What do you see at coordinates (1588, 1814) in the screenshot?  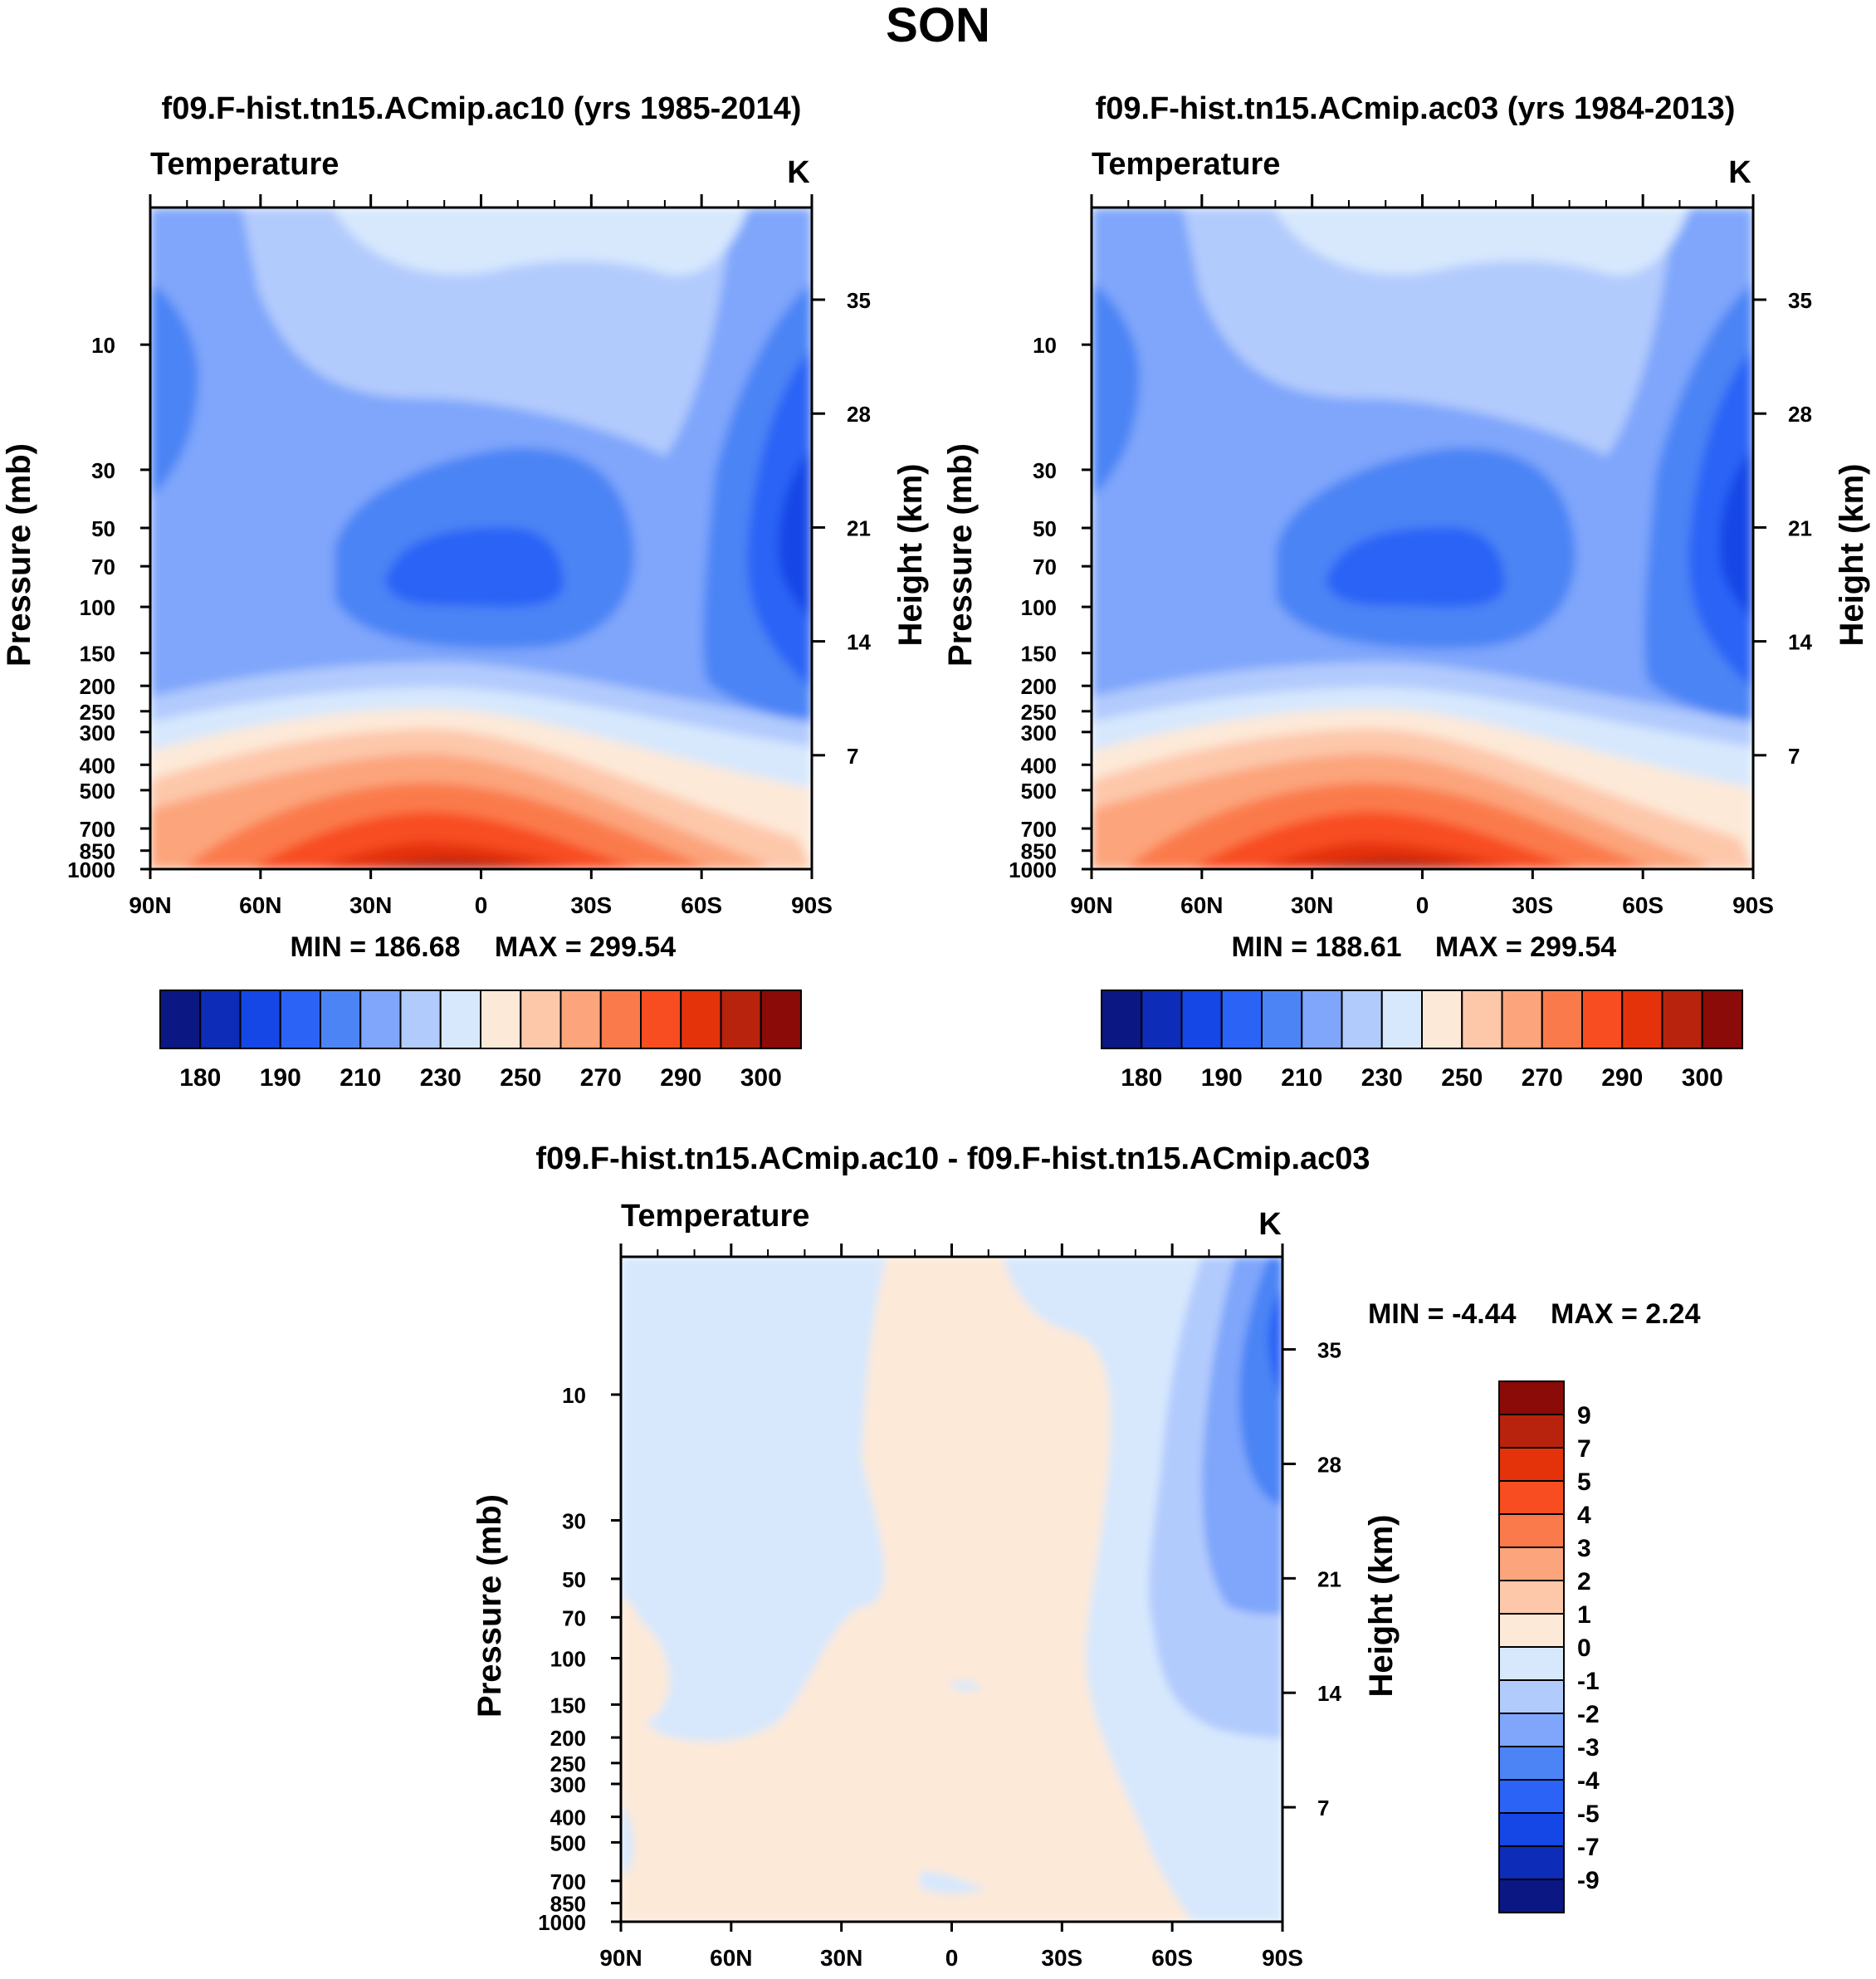 I see `colorbar-label: -5` at bounding box center [1588, 1814].